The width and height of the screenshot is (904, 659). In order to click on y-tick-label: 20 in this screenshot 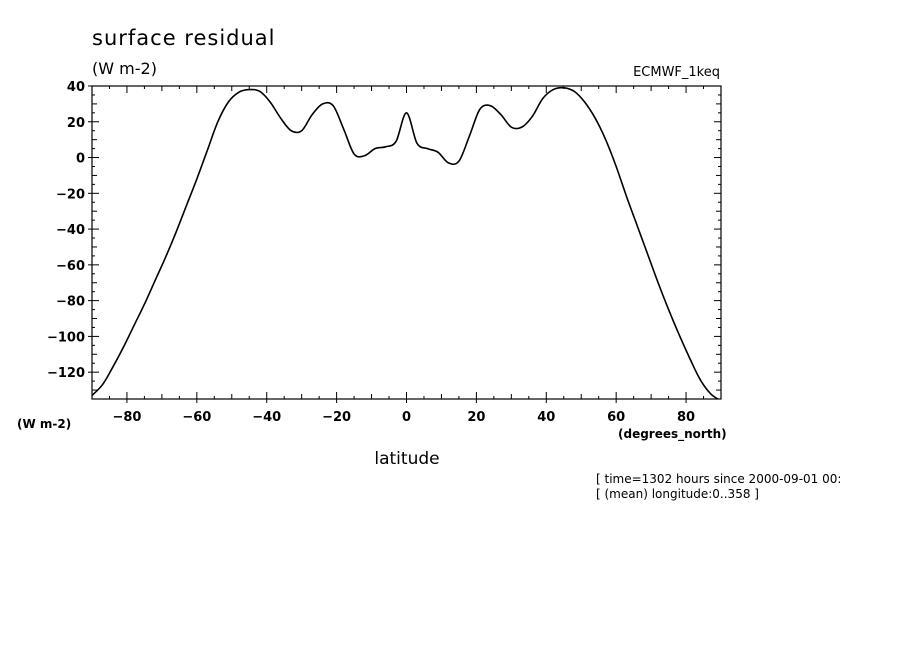, I will do `click(76, 123)`.